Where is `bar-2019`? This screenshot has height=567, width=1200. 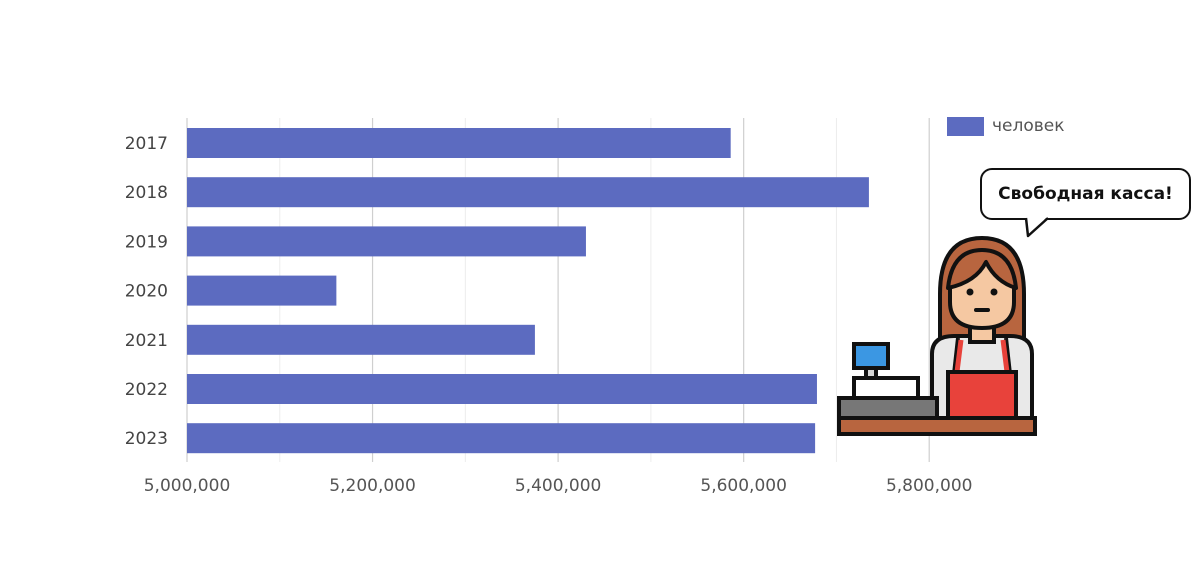 bar-2019 is located at coordinates (386, 241).